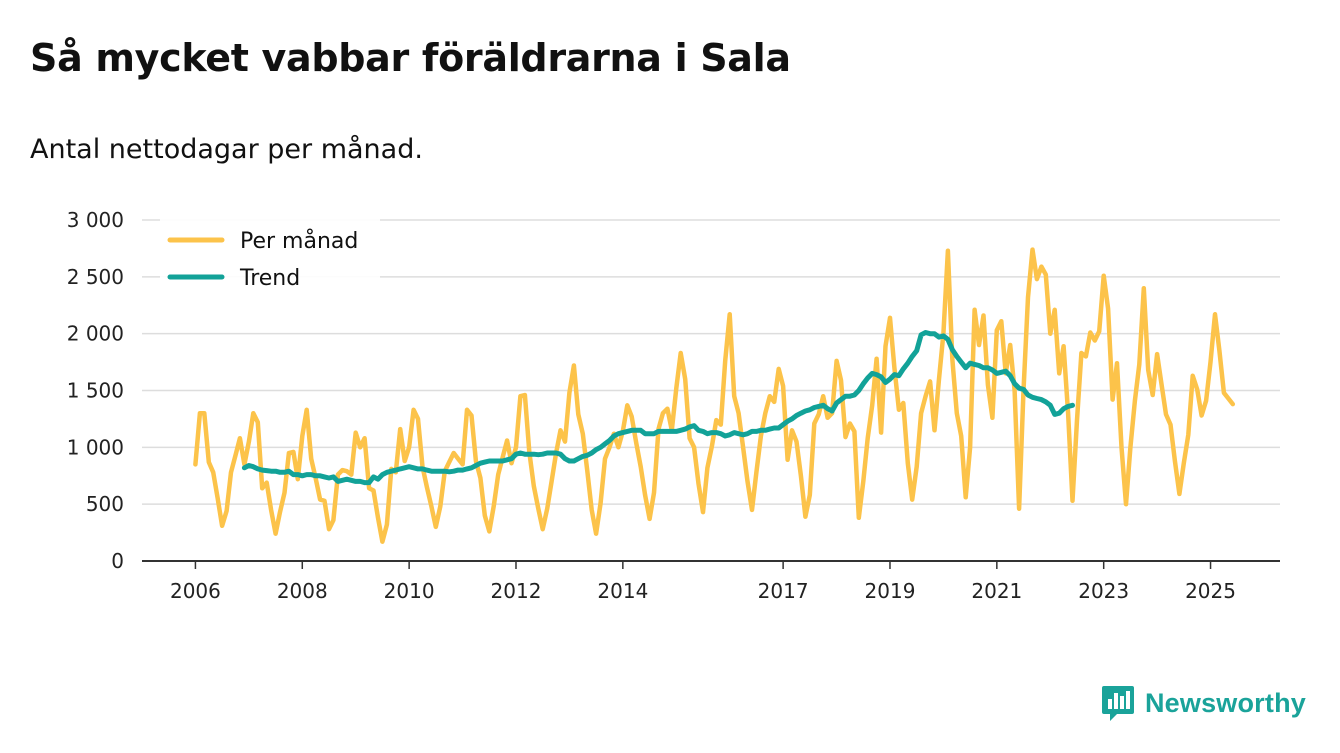 Image resolution: width=1340 pixels, height=753 pixels. Describe the element at coordinates (299, 241) in the screenshot. I see `legend-label-per-manad: Per månad` at that location.